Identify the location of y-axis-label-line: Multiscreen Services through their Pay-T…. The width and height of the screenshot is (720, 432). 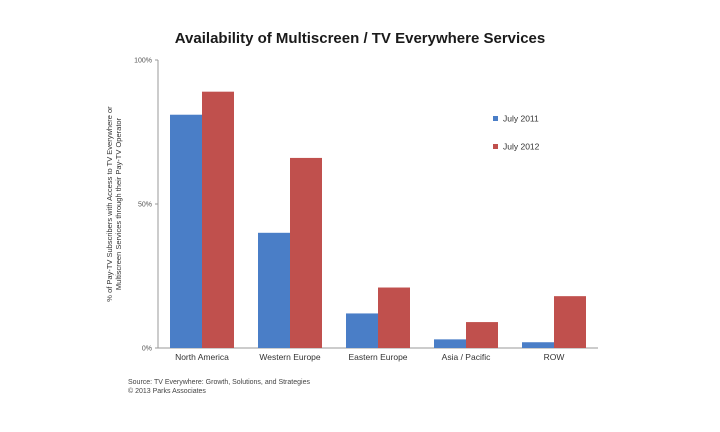
(118, 203).